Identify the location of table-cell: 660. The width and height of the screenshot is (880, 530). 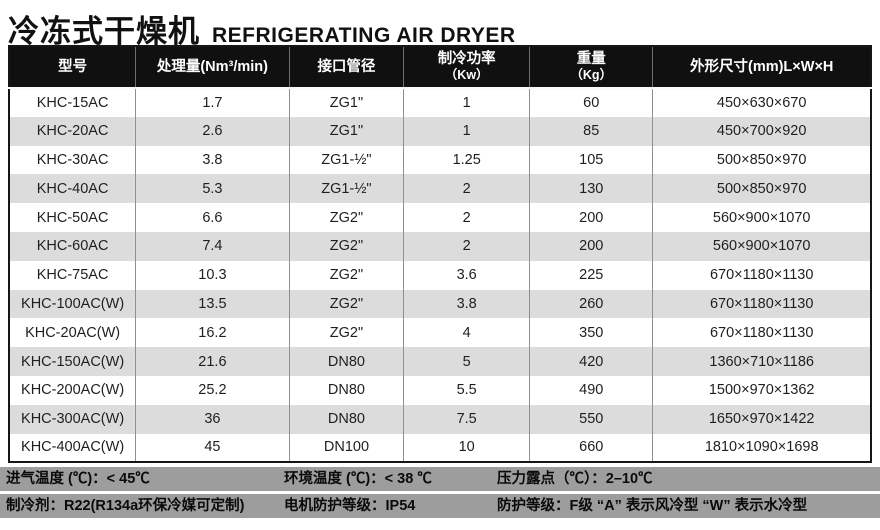
(591, 448).